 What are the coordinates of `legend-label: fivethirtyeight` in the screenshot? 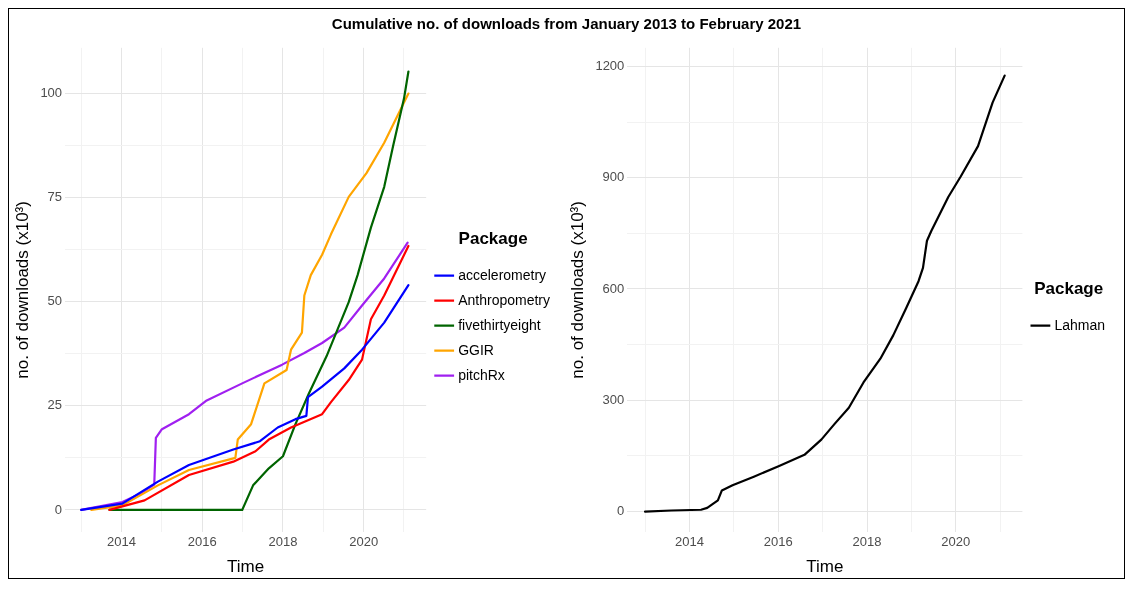 It's located at (499, 324).